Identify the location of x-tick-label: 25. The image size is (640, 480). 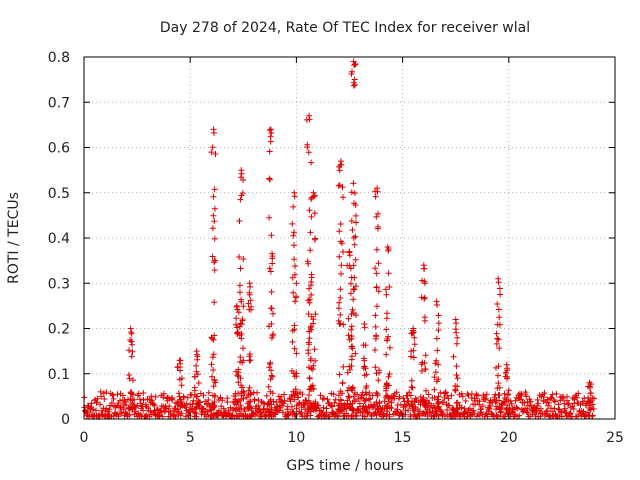
(615, 438).